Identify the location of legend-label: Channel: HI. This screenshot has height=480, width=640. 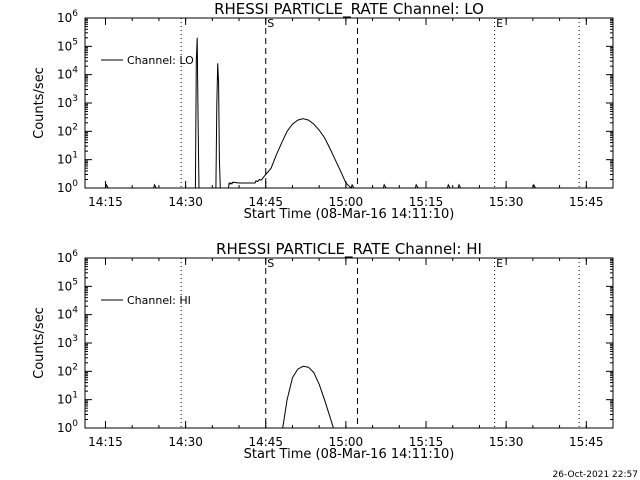
(159, 300).